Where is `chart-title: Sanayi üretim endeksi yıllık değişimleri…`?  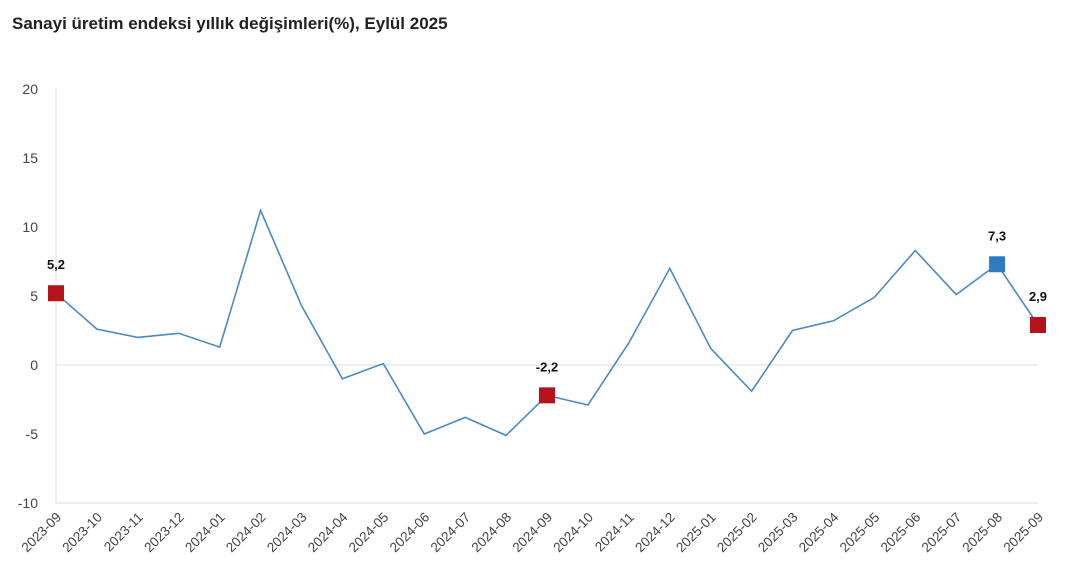
chart-title: Sanayi üretim endeksi yıllık değişimleri… is located at coordinates (230, 23).